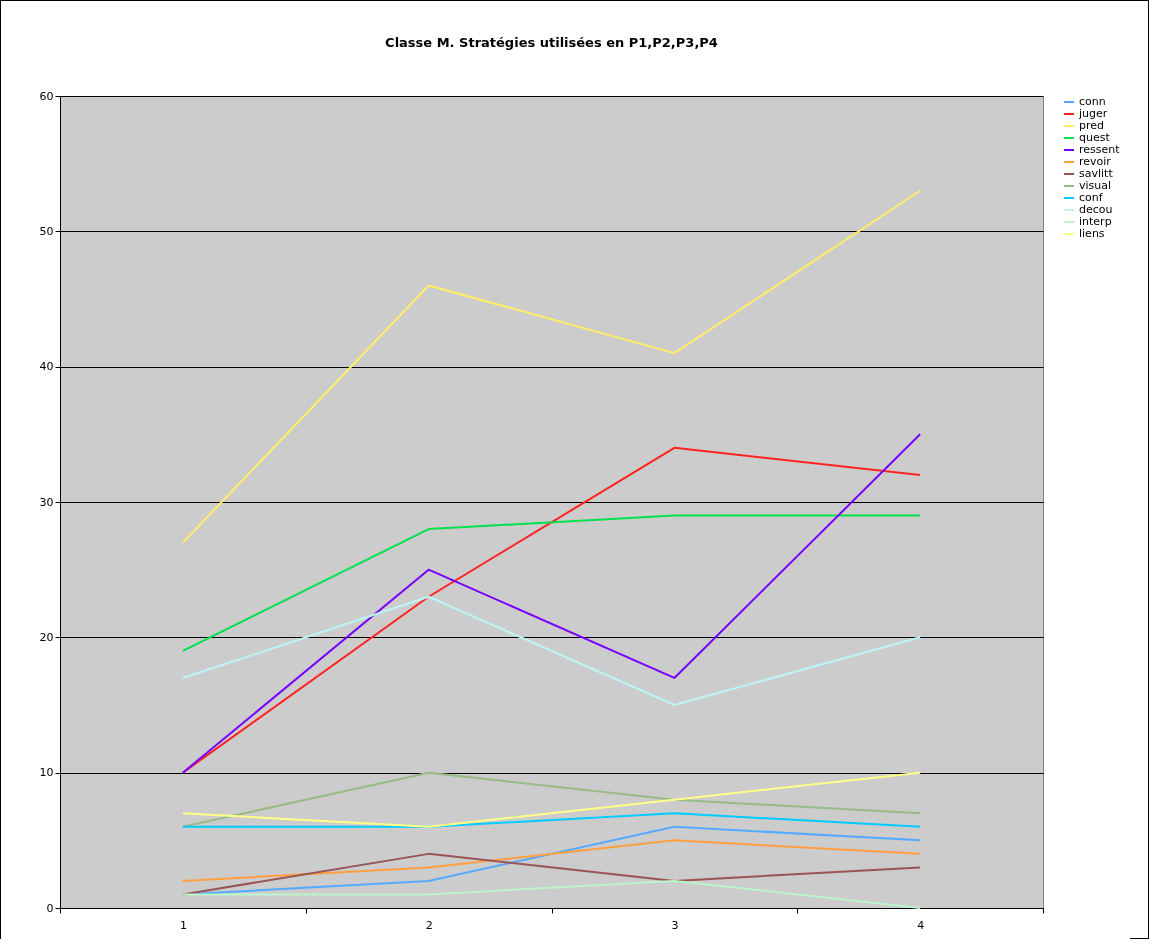  Describe the element at coordinates (1095, 137) in the screenshot. I see `legend-label: quest` at that location.